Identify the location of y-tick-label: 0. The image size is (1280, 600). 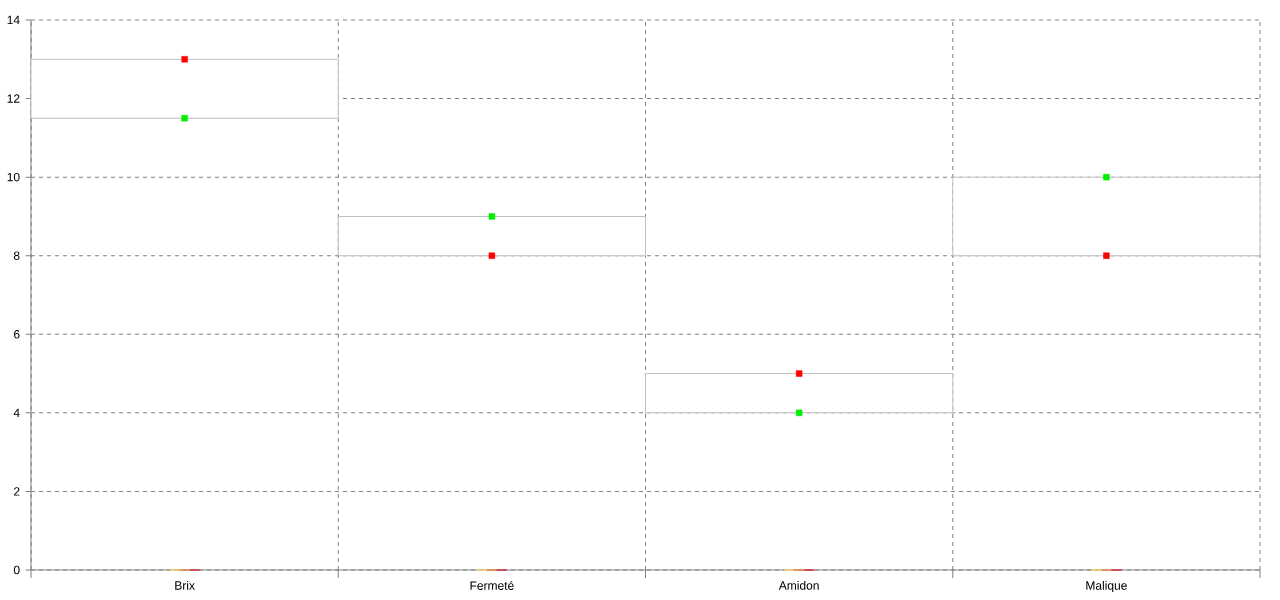
(16, 570).